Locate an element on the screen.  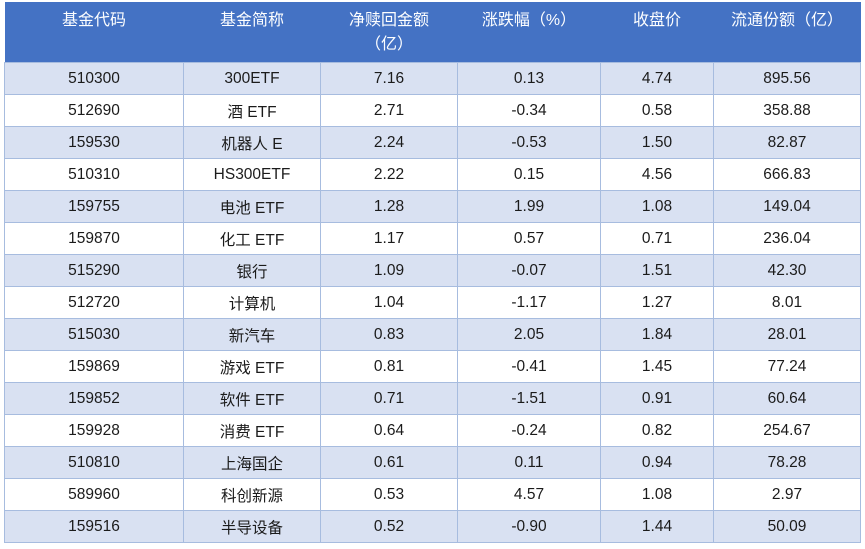
cell-float_shares: 8.01 is located at coordinates (787, 302).